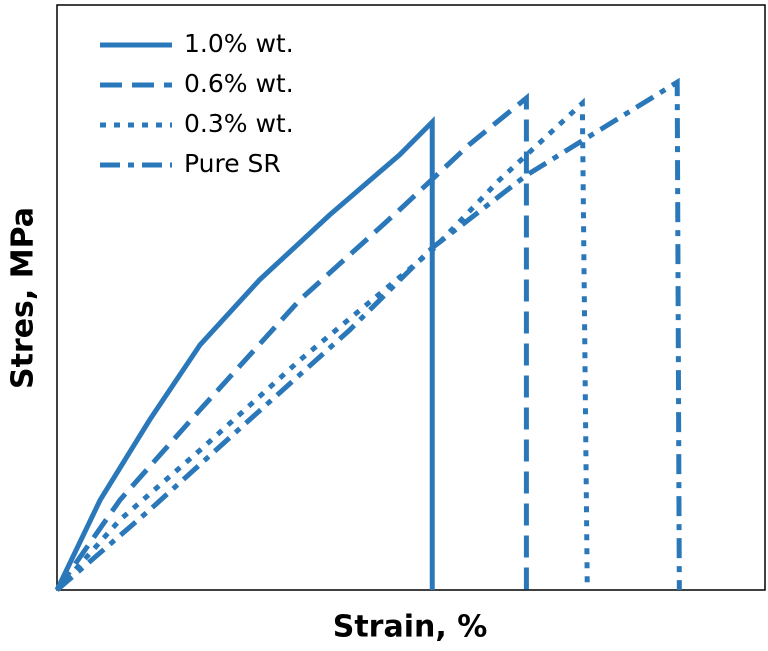  Describe the element at coordinates (239, 83) in the screenshot. I see `legend-label: 0.6% wt.` at that location.